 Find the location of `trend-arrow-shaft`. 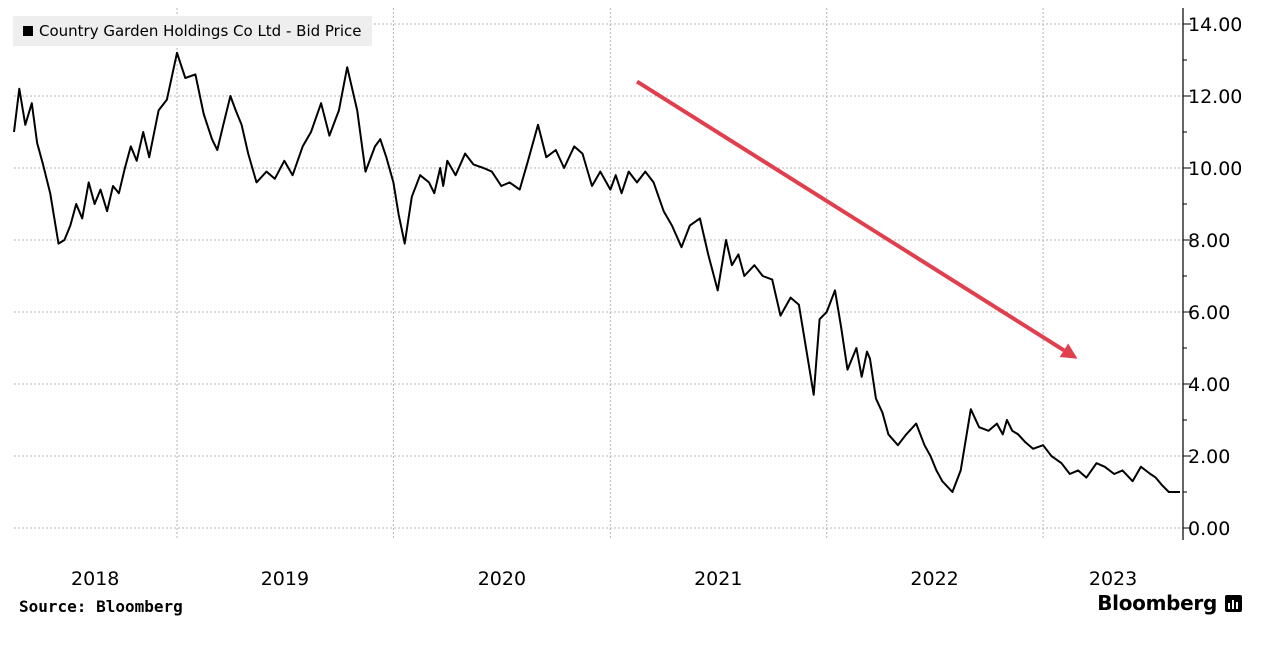

trend-arrow-shaft is located at coordinates (850, 215).